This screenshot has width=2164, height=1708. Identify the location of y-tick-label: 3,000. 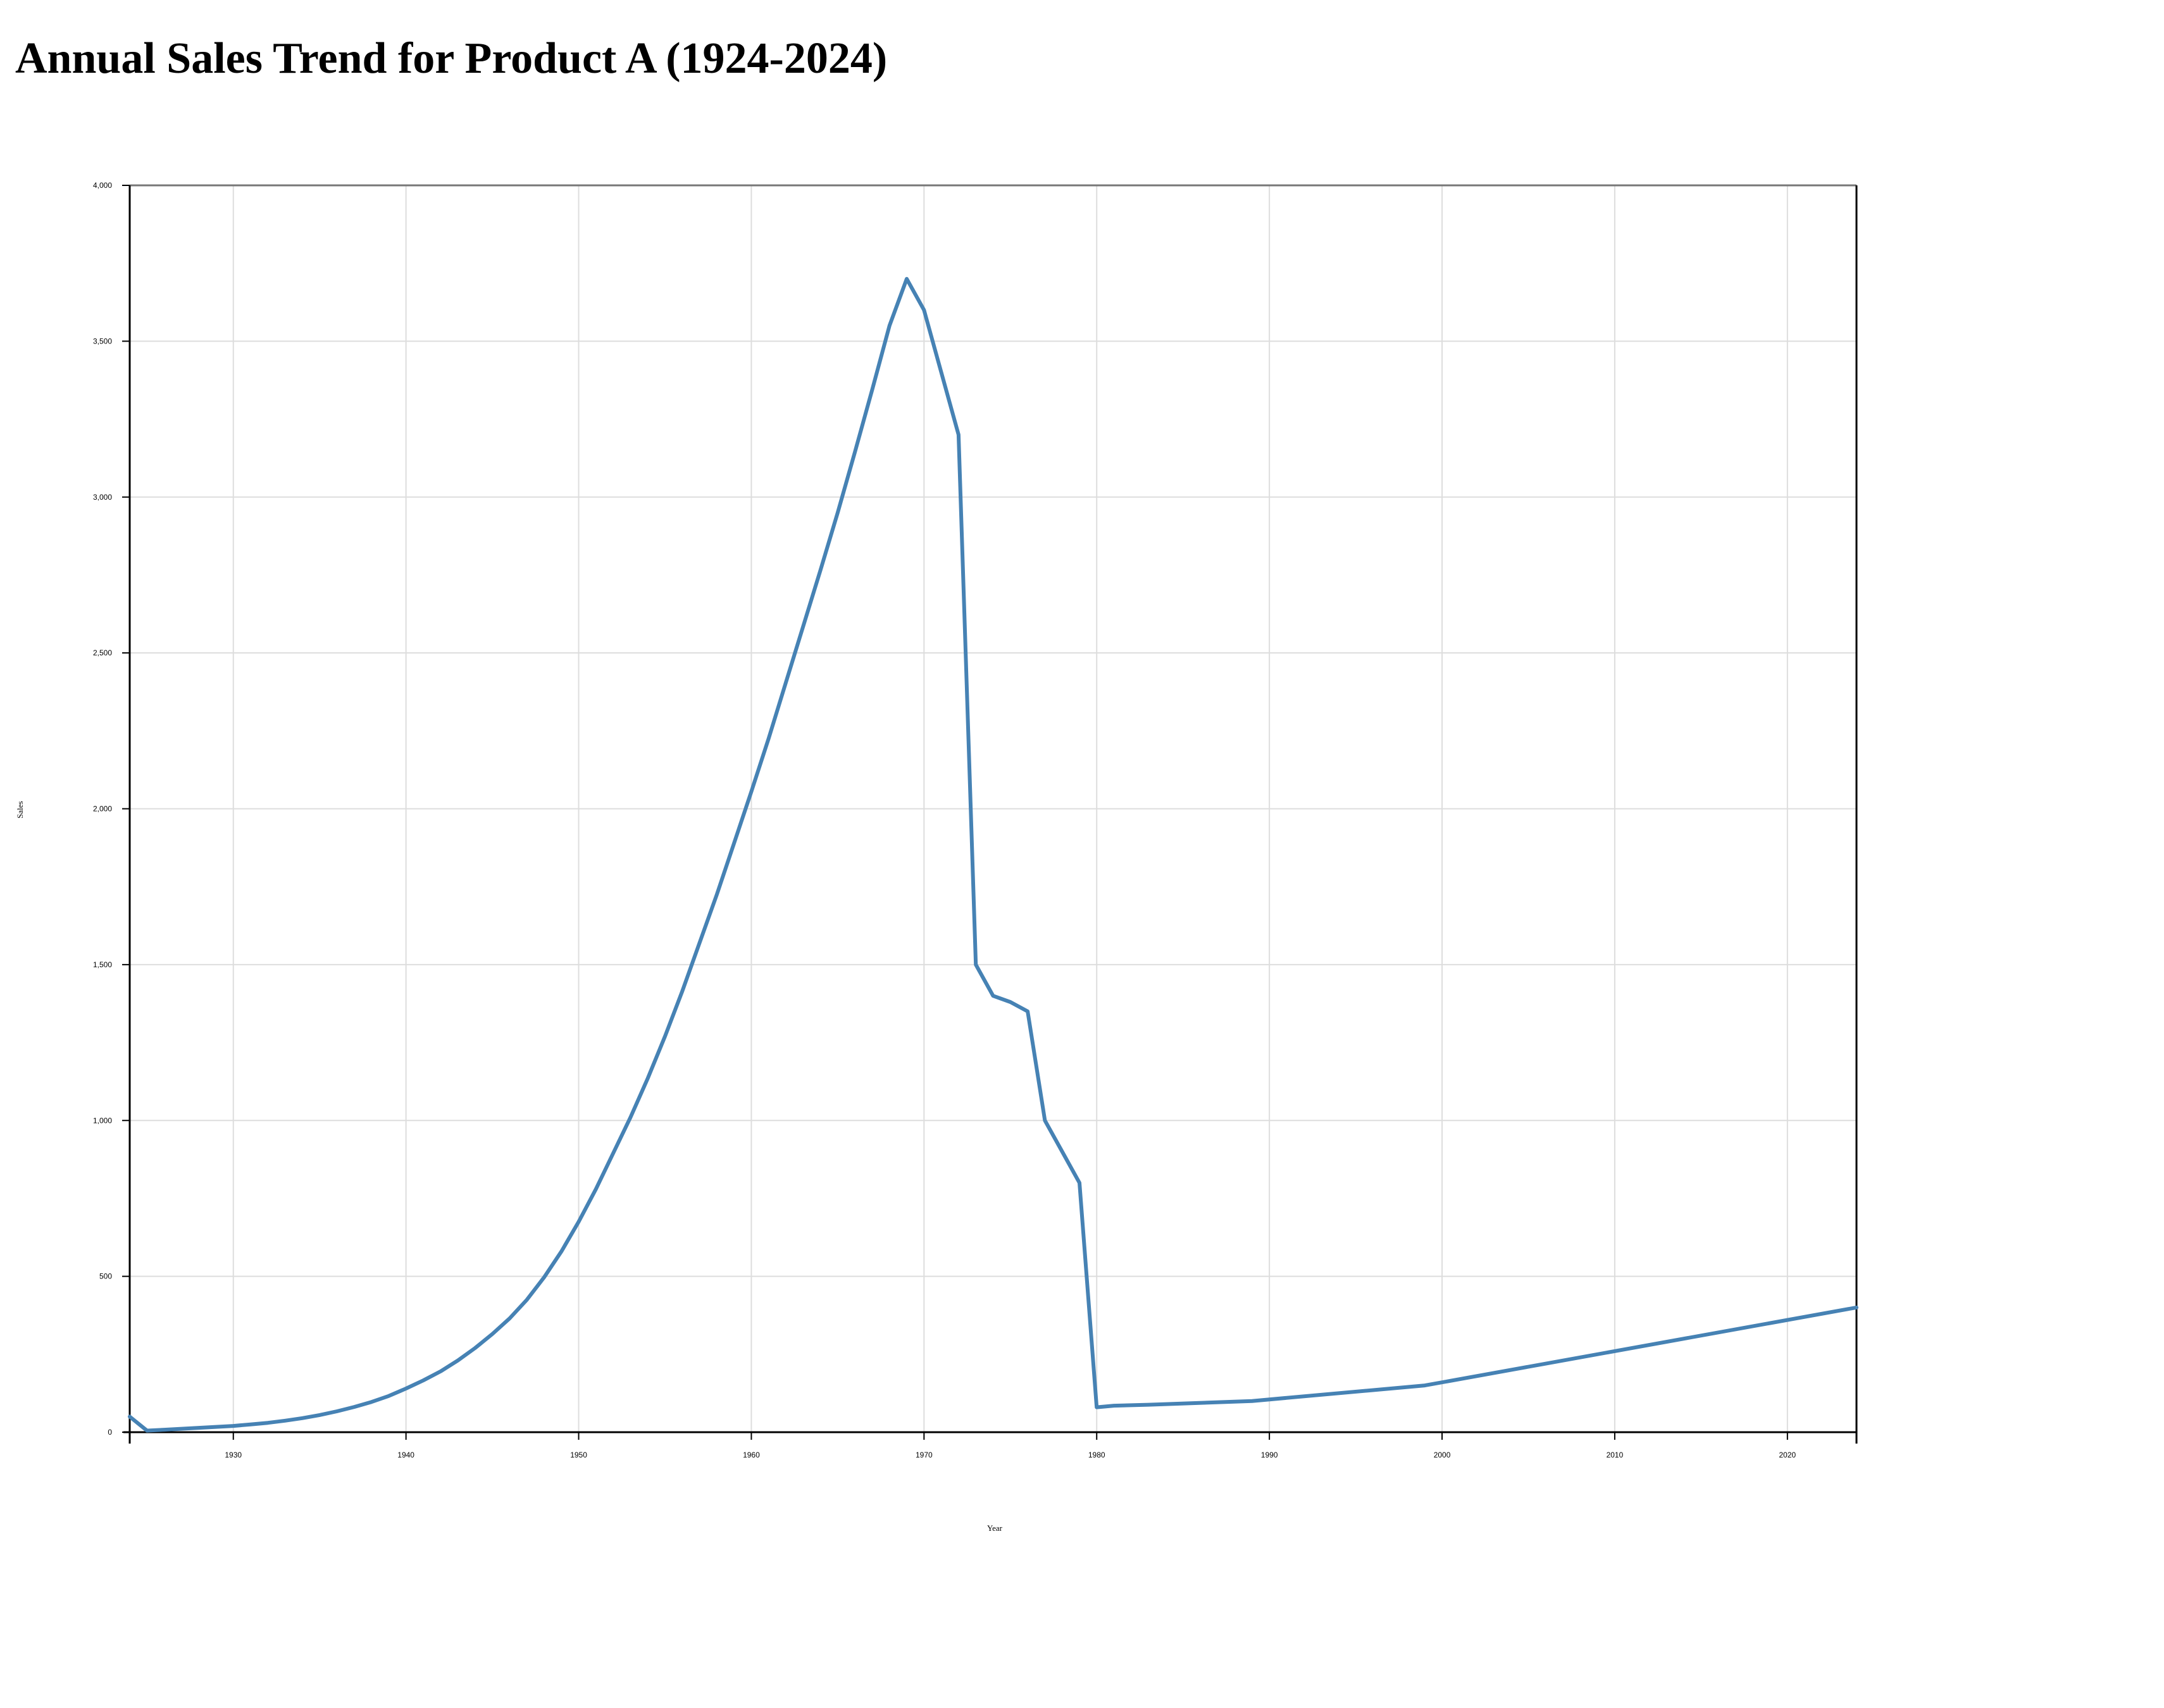
(103, 497).